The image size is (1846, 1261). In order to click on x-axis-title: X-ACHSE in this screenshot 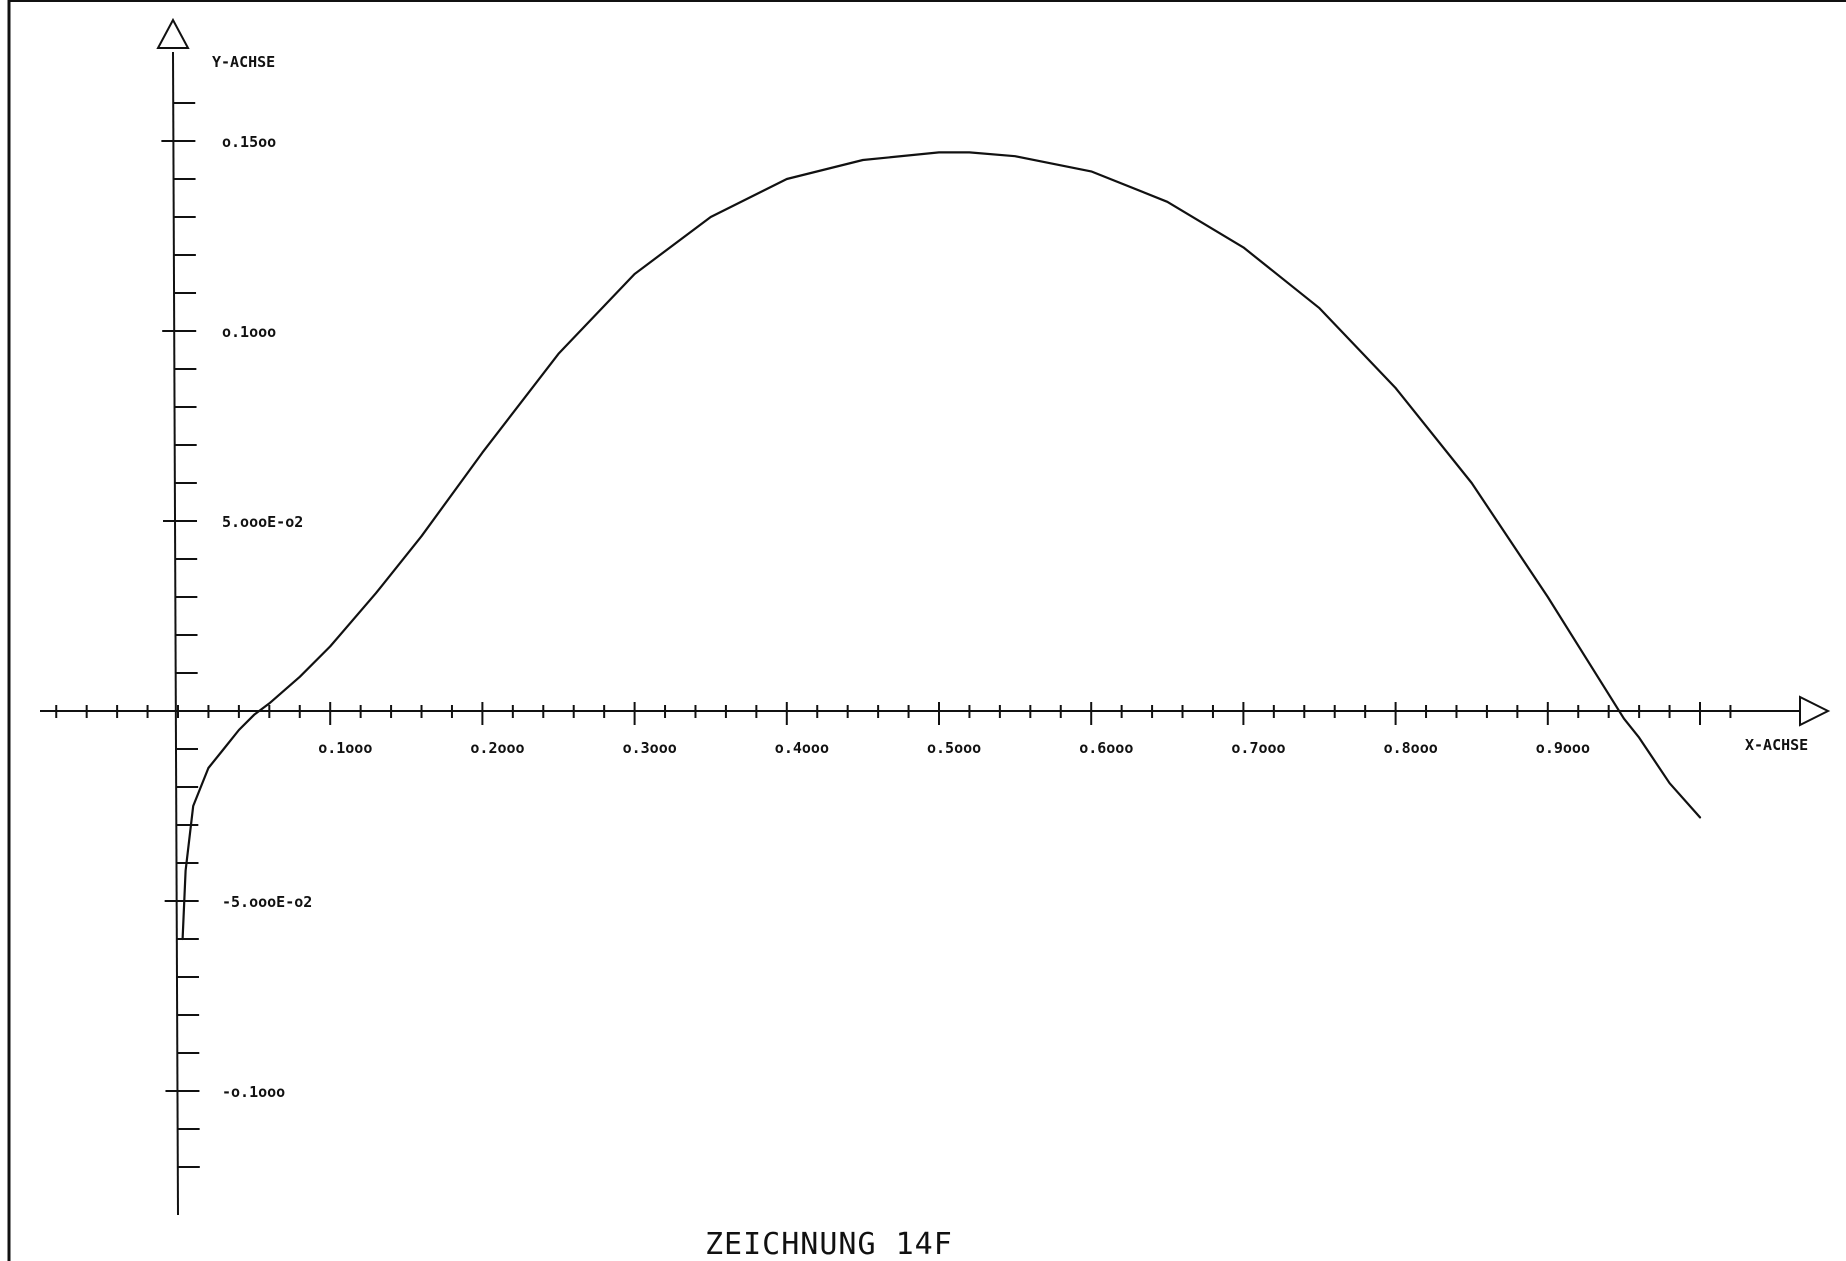, I will do `click(1776, 745)`.